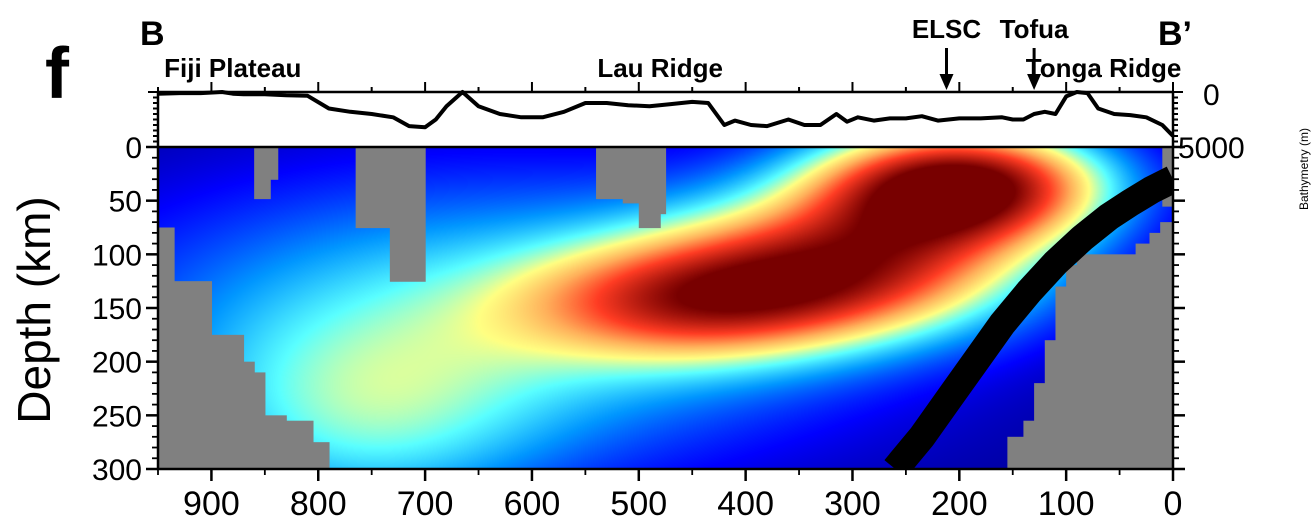 The image size is (1313, 525). Describe the element at coordinates (133, 148) in the screenshot. I see `depth-tick-label: 0` at that location.